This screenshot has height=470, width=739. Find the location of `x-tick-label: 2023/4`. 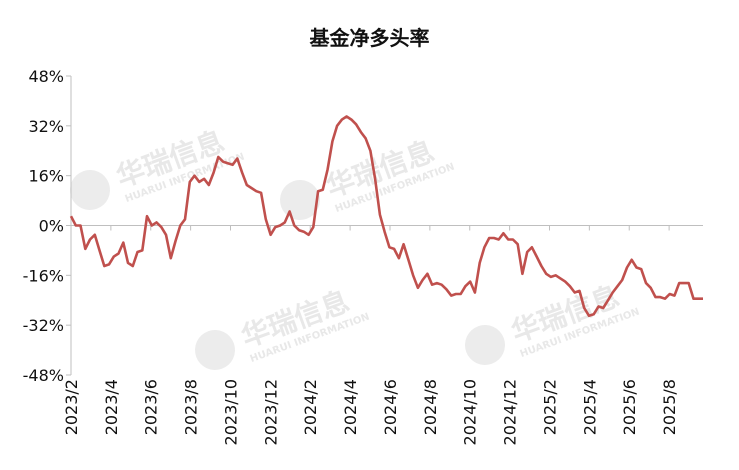

x-tick-label: 2023/4 is located at coordinates (111, 407).